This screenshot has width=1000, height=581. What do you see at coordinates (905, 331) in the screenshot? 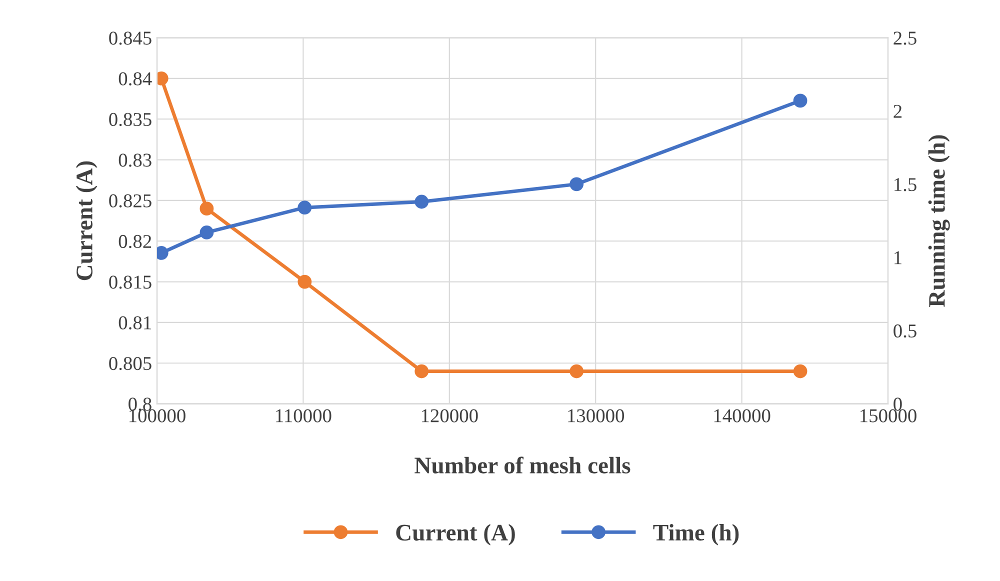
I see `y2-tick-label: 0.5` at bounding box center [905, 331].